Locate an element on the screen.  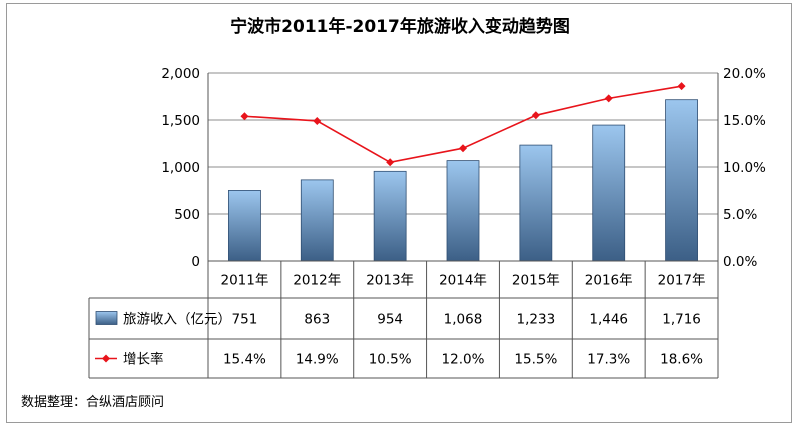
y-right-tick-label: 5.0% is located at coordinates (740, 215).